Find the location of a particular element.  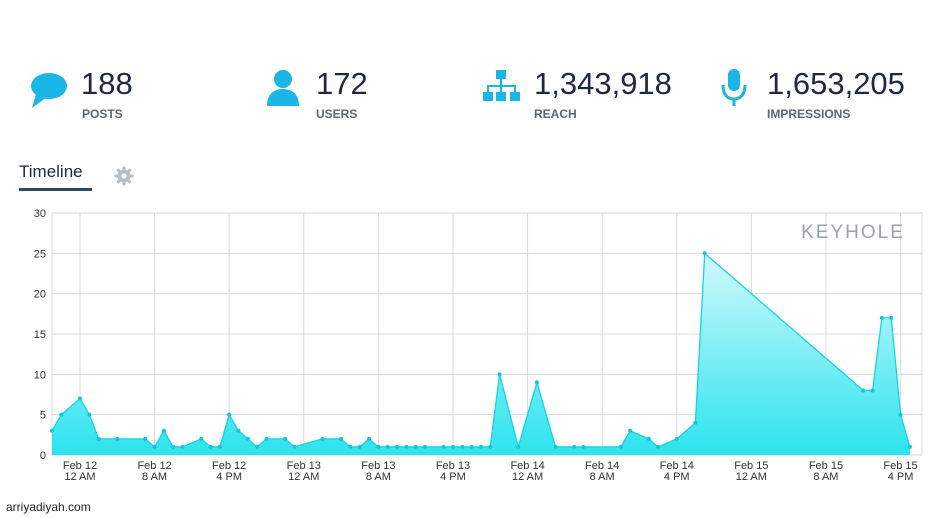

y-tick-label: 10 is located at coordinates (40, 375).